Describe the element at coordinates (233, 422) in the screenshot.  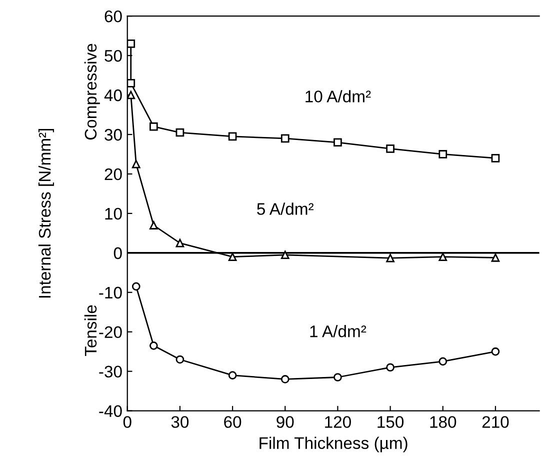
I see `x-tick-label: 60` at that location.